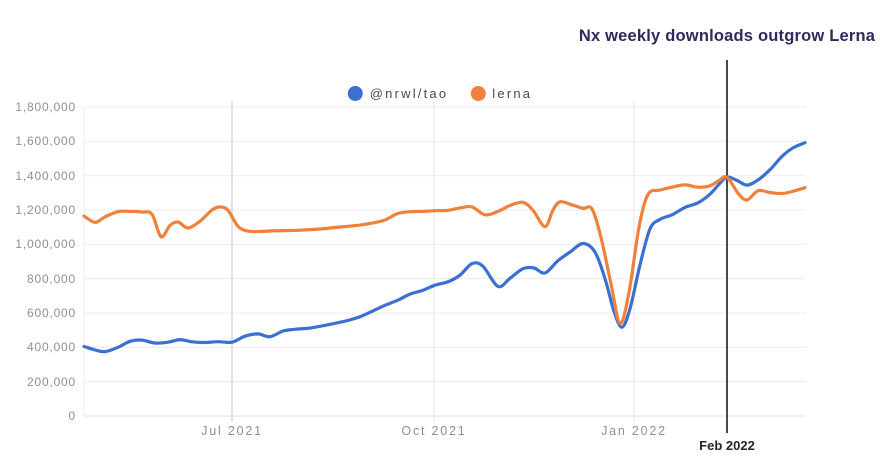  I want to click on y-axis-tick-label: 600,000, so click(51, 313).